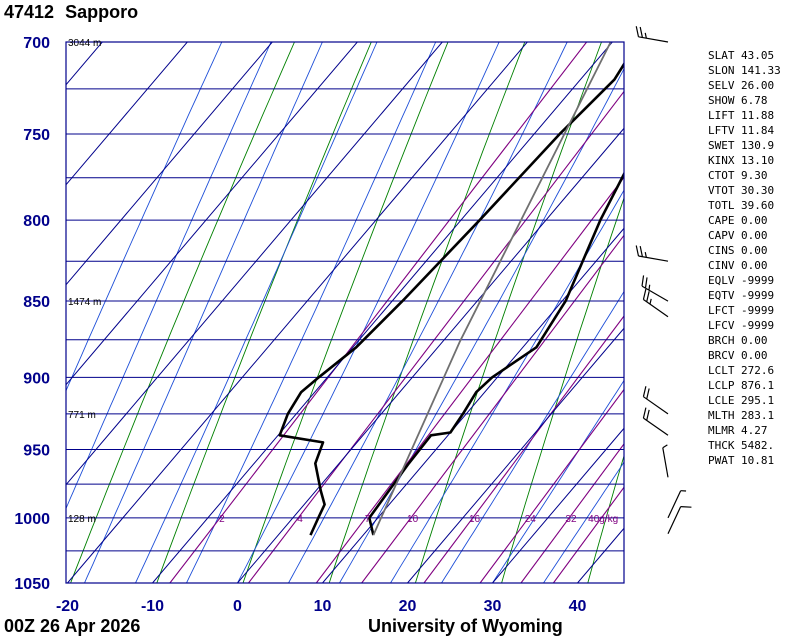 This screenshot has height=640, width=800. What do you see at coordinates (758, 55) in the screenshot?
I see `index-value: 43.05` at bounding box center [758, 55].